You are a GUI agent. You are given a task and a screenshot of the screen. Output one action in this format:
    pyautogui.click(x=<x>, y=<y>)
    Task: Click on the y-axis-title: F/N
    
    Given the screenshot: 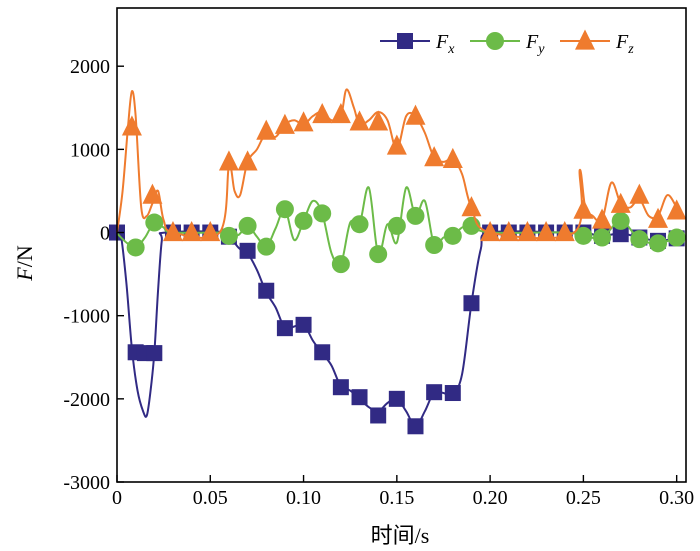 What is the action you would take?
    pyautogui.click(x=24, y=263)
    